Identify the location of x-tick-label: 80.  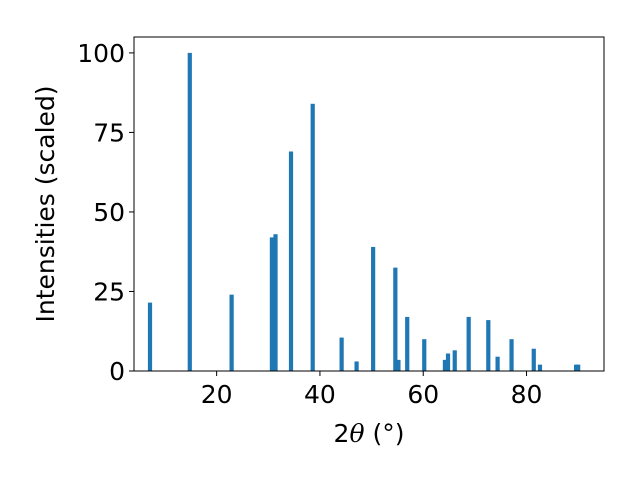
(527, 394).